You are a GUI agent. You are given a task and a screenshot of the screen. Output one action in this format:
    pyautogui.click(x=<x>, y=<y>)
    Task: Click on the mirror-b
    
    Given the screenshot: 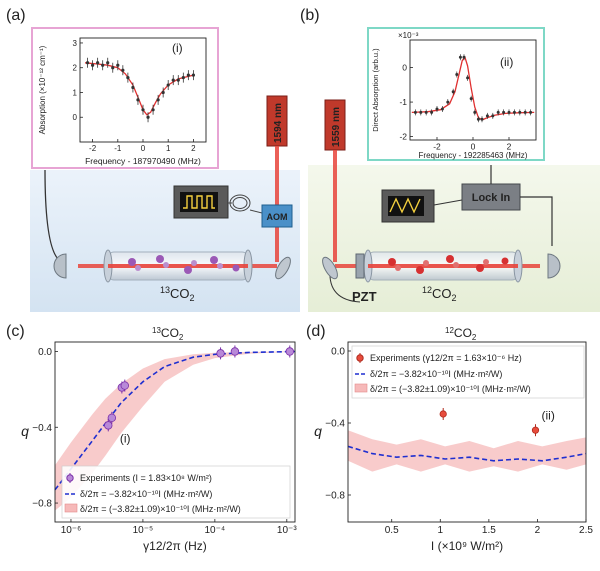 What is the action you would take?
    pyautogui.click(x=330, y=268)
    